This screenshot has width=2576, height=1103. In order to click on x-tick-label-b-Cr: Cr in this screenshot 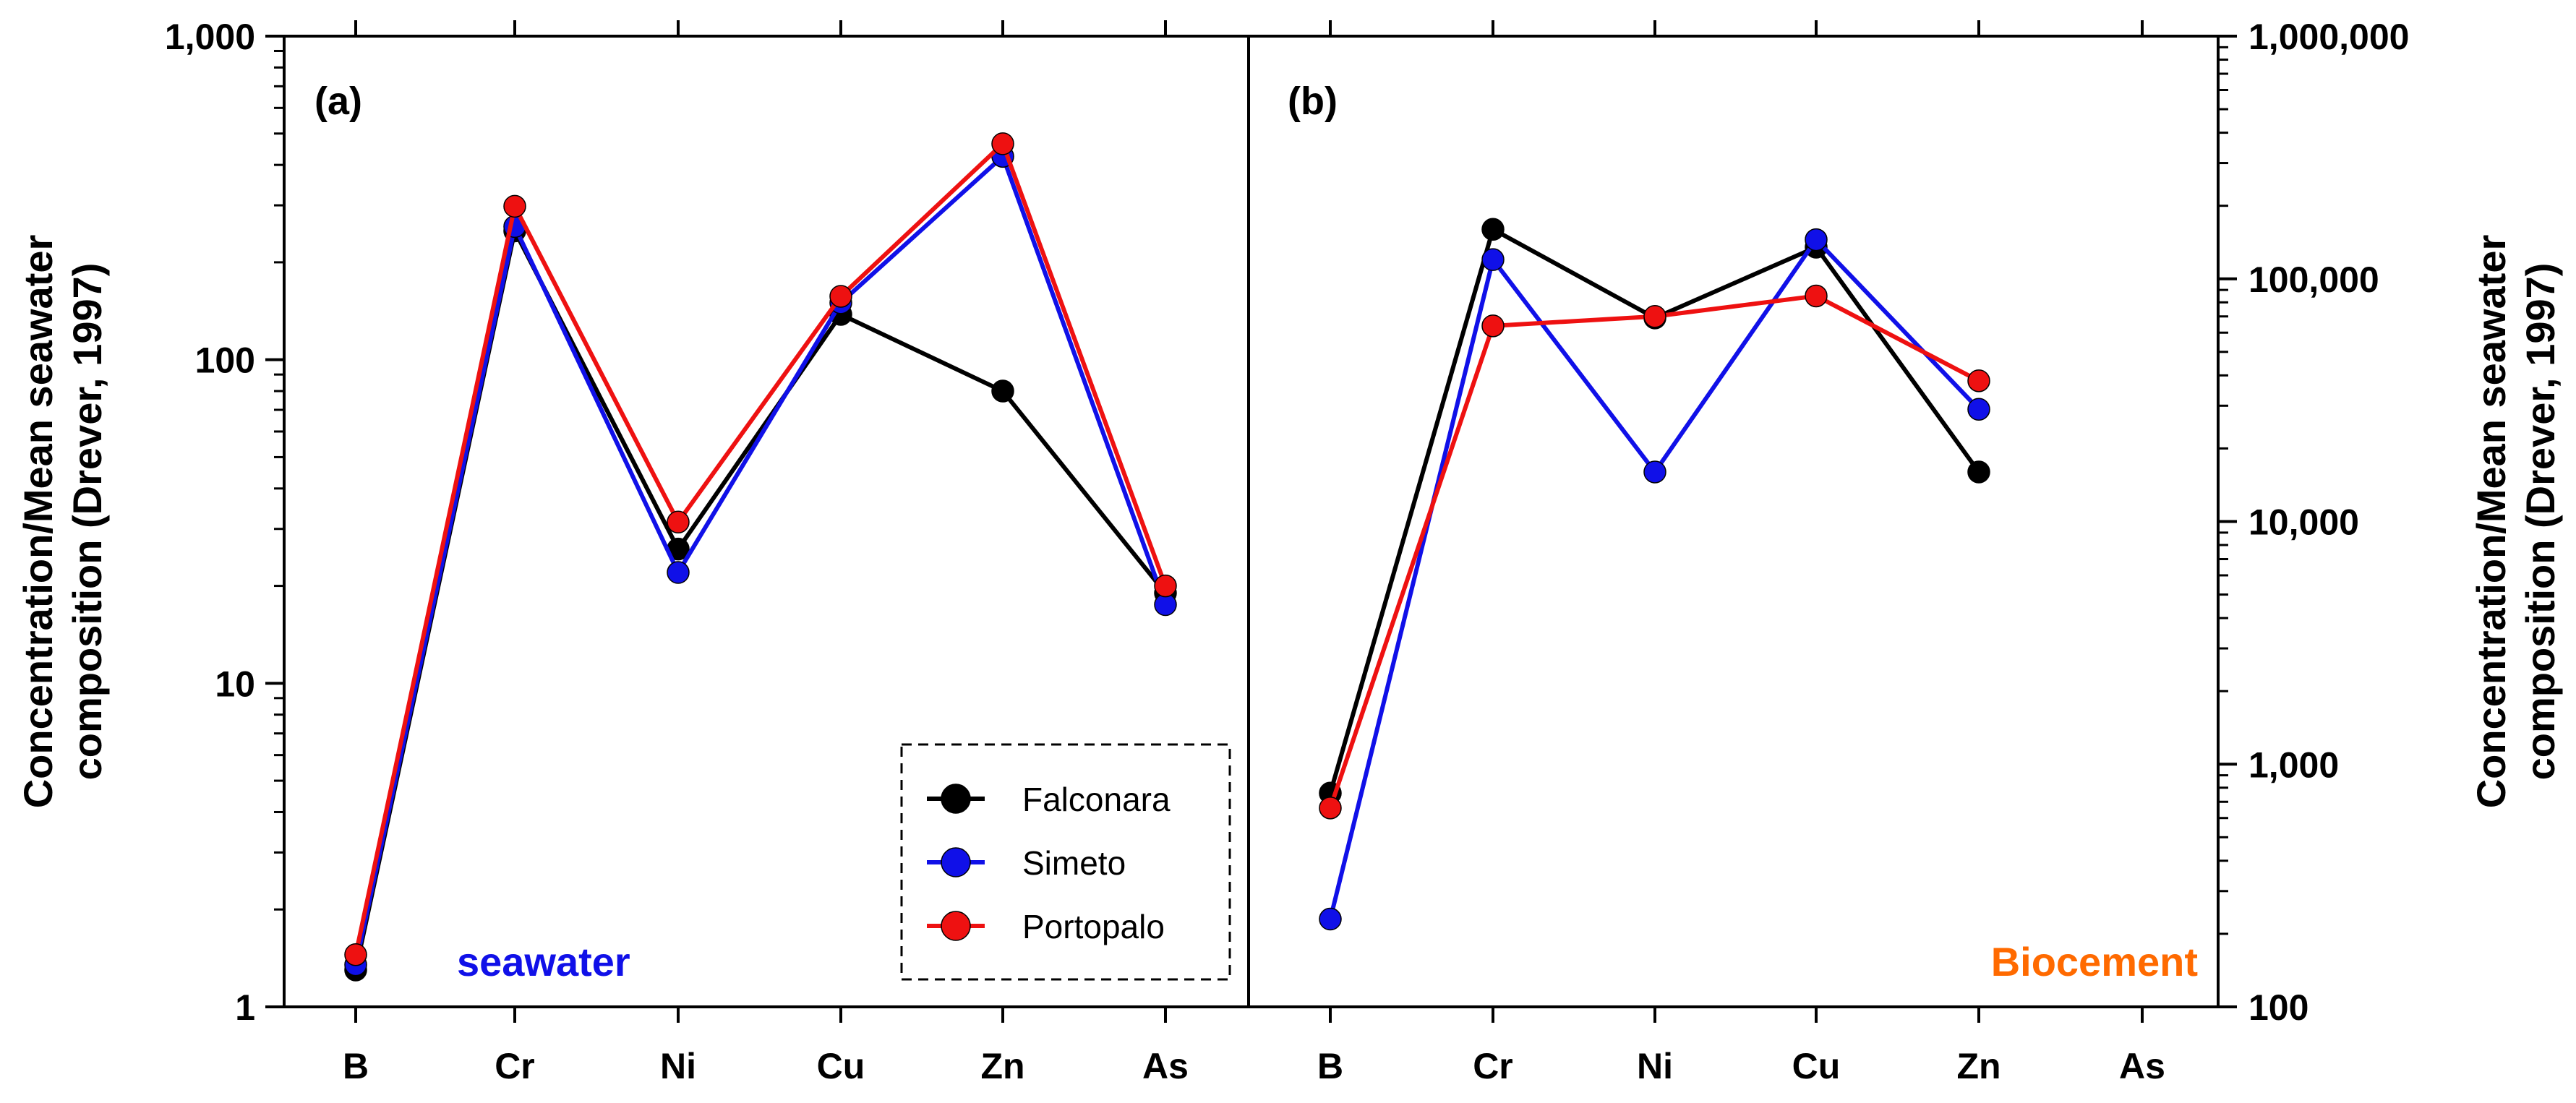, I will do `click(1493, 1066)`.